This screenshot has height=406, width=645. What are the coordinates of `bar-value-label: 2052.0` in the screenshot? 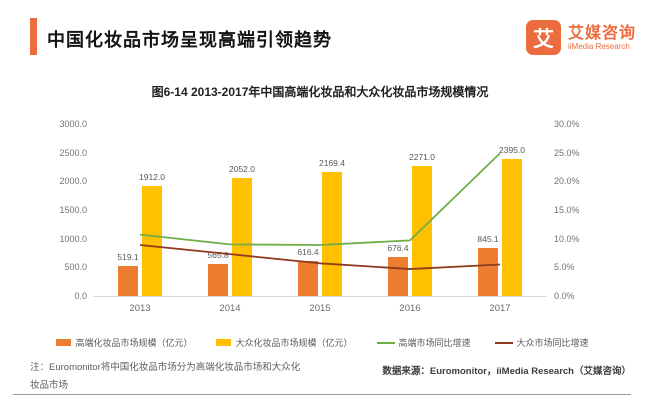 It's located at (242, 169).